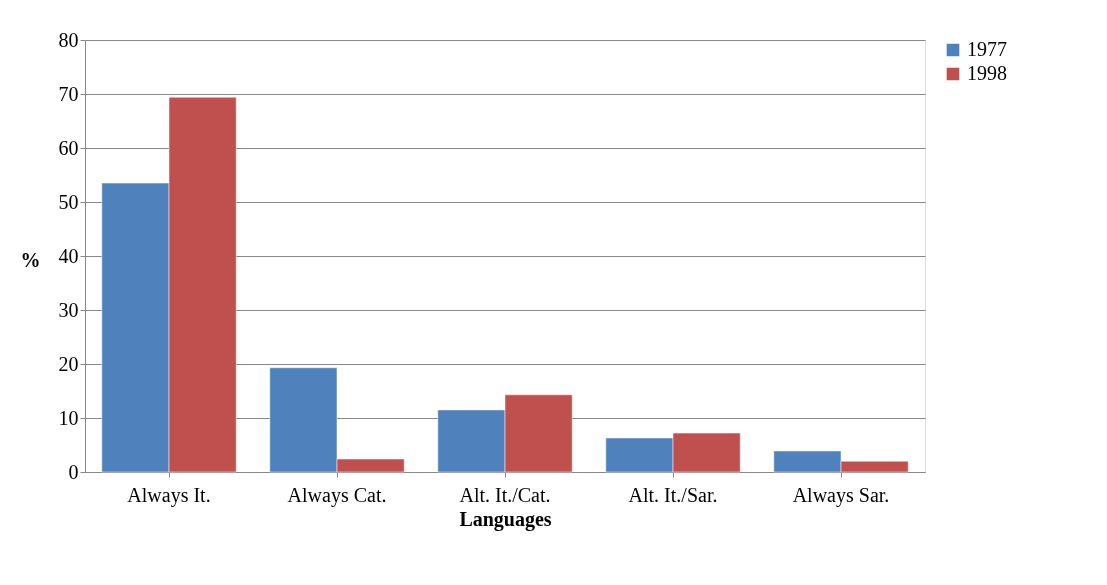 This screenshot has width=1107, height=585. I want to click on y-tick-label: 50, so click(68, 201).